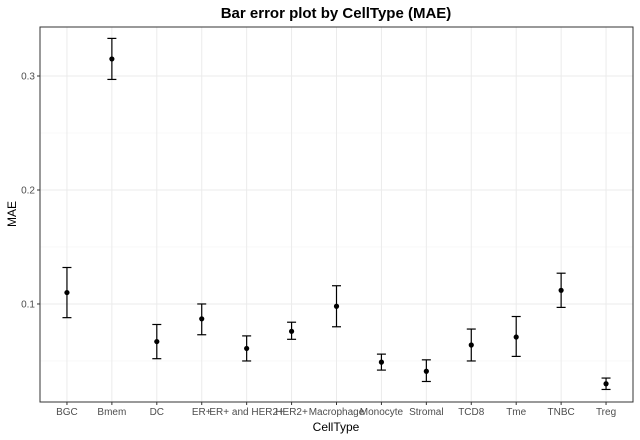  What do you see at coordinates (561, 412) in the screenshot?
I see `x-tick-label: TNBC` at bounding box center [561, 412].